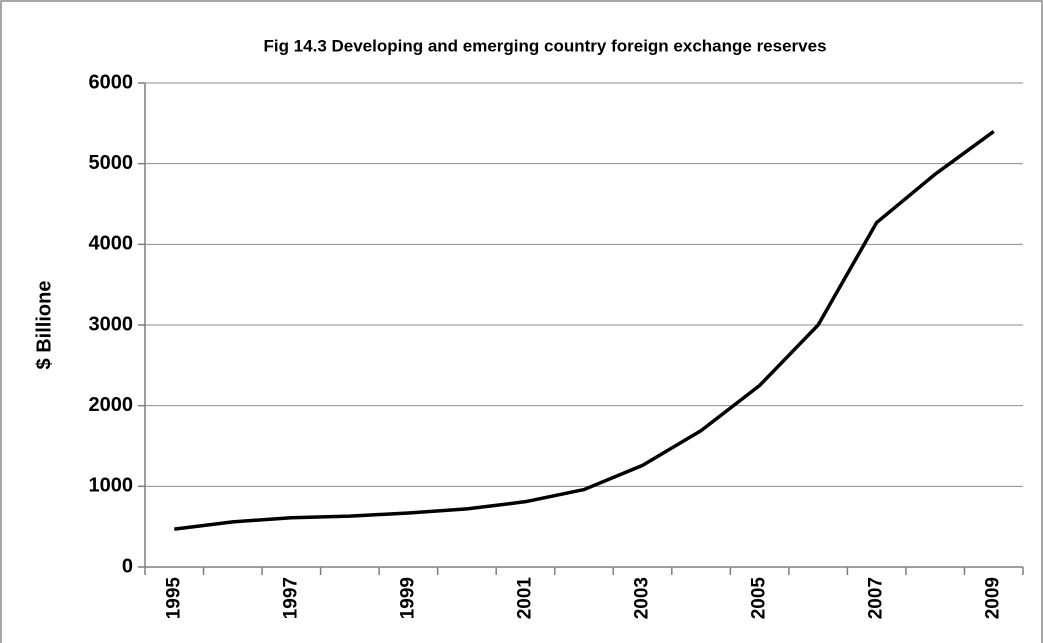  I want to click on y-tick-label: 3000, so click(111, 324).